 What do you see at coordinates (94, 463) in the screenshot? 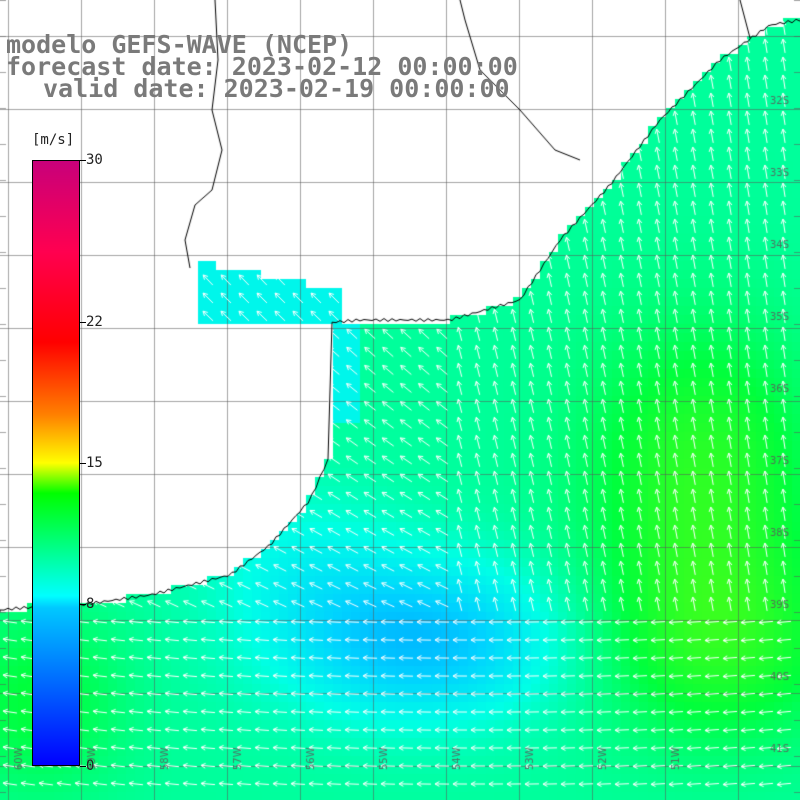
I see `colorbar-tick-label: 15` at bounding box center [94, 463].